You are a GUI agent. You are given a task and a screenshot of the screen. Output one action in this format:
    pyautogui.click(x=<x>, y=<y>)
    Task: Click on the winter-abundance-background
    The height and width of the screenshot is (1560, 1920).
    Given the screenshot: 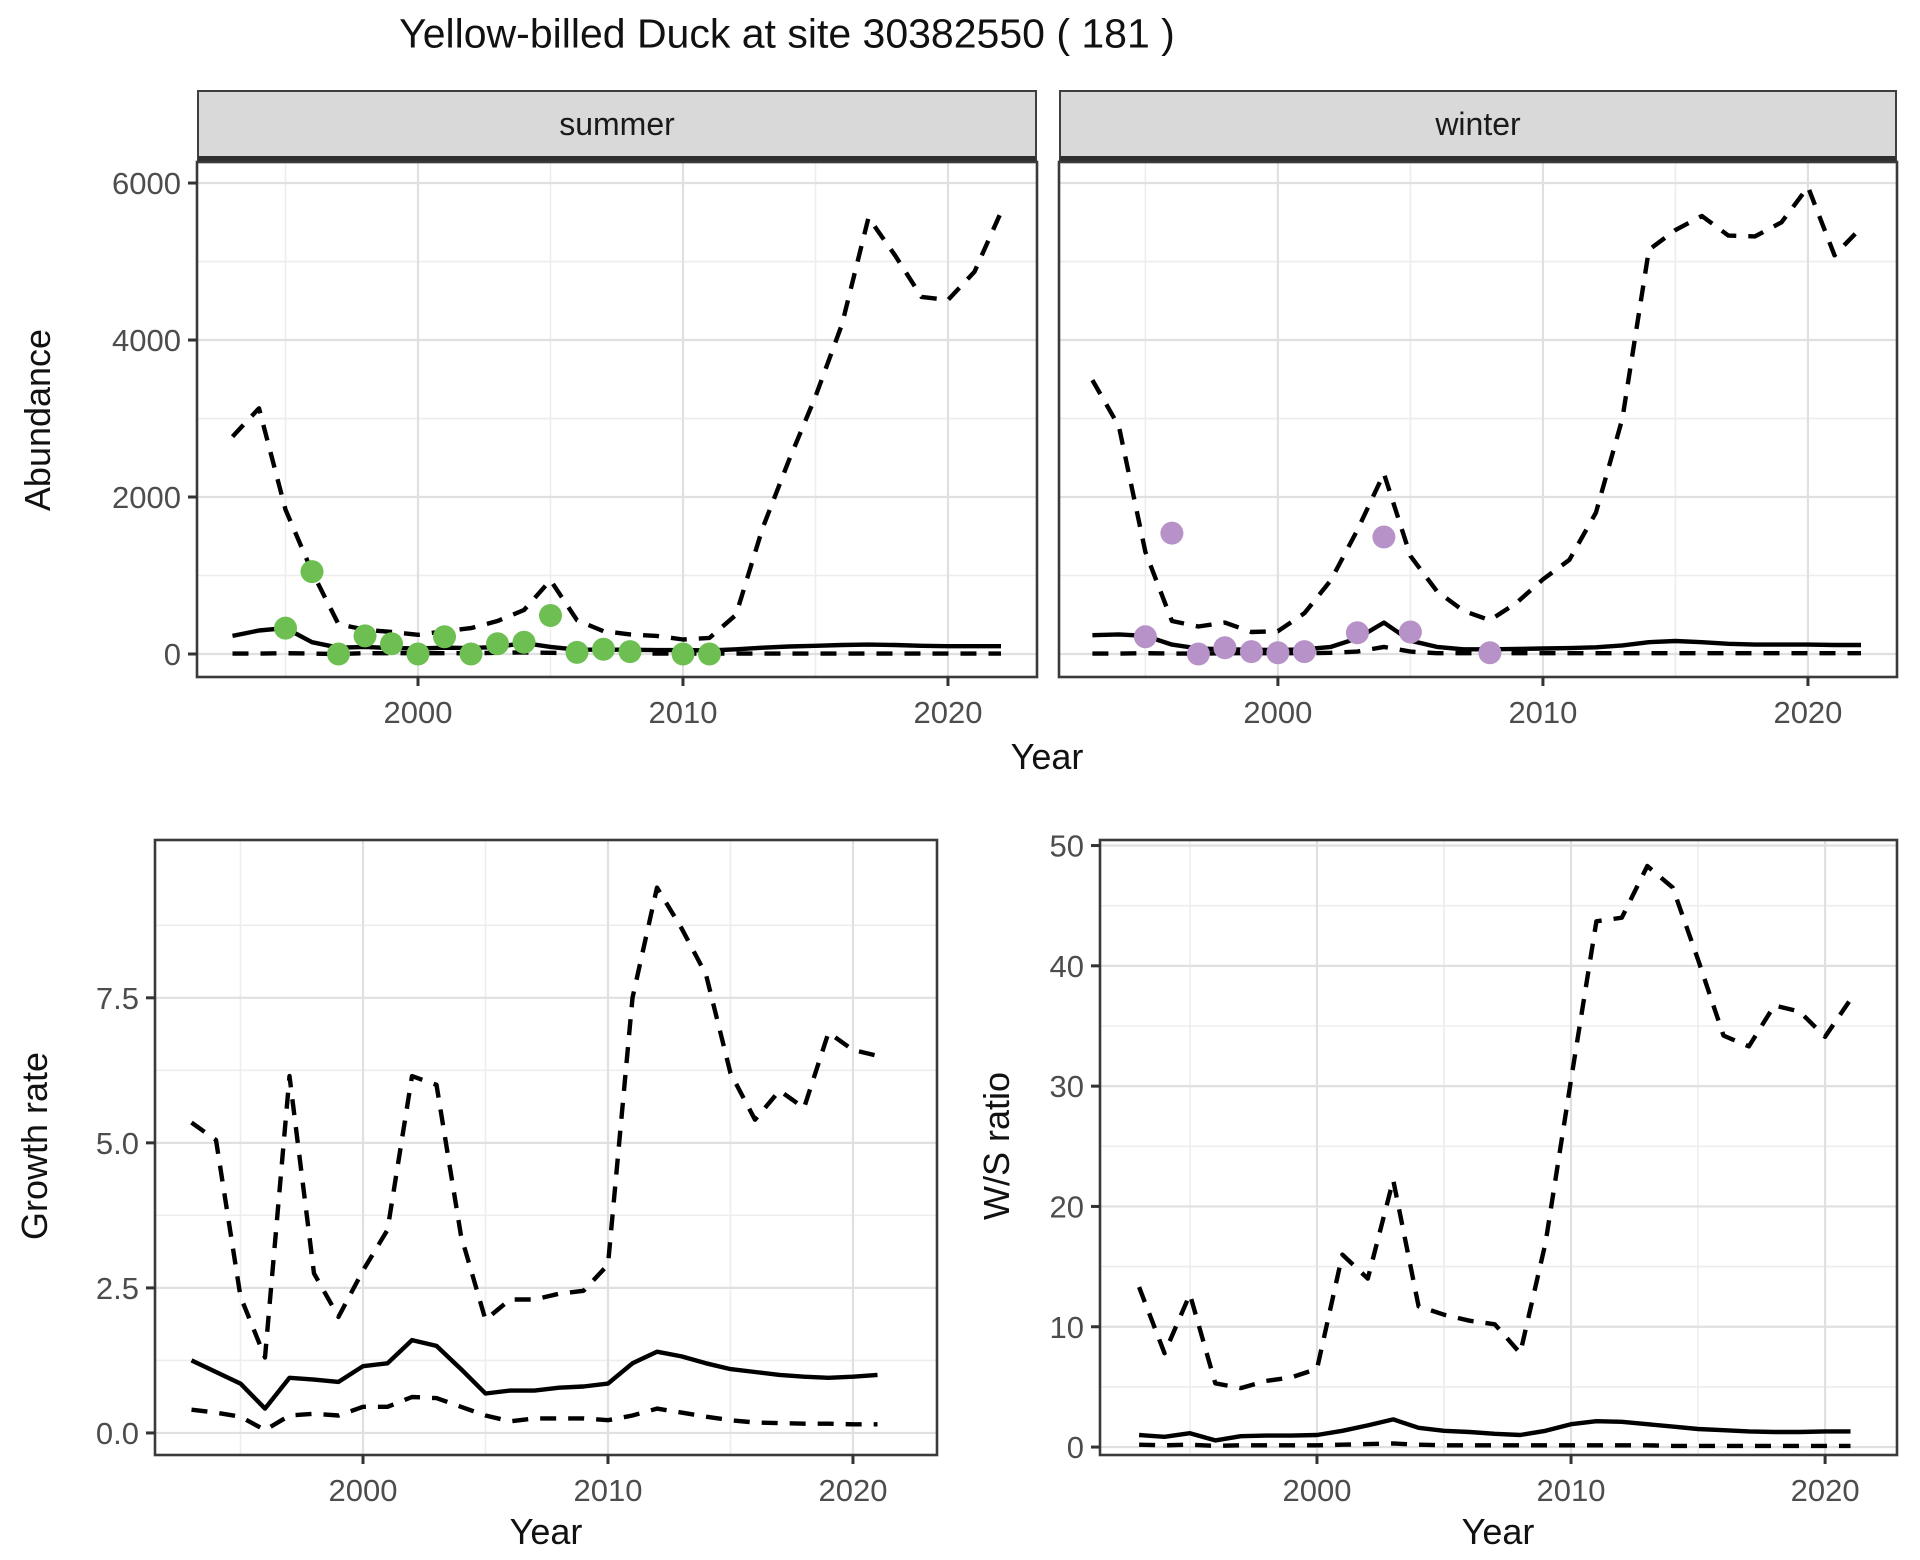 What is the action you would take?
    pyautogui.click(x=1478, y=419)
    